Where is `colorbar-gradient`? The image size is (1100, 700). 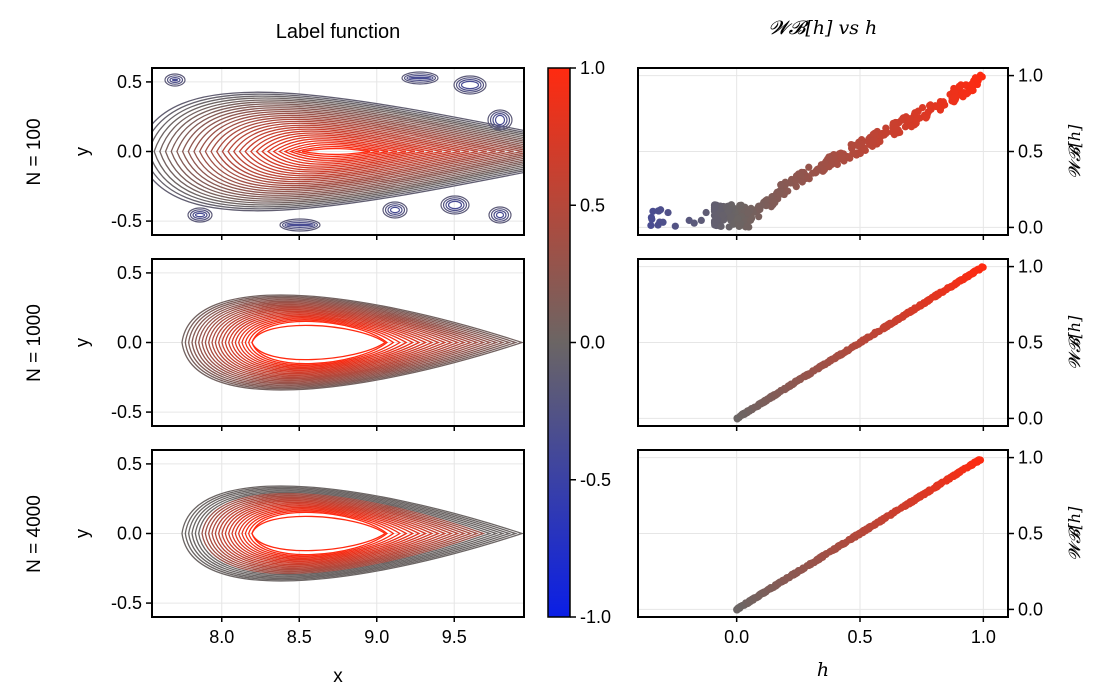
colorbar-gradient is located at coordinates (559, 342).